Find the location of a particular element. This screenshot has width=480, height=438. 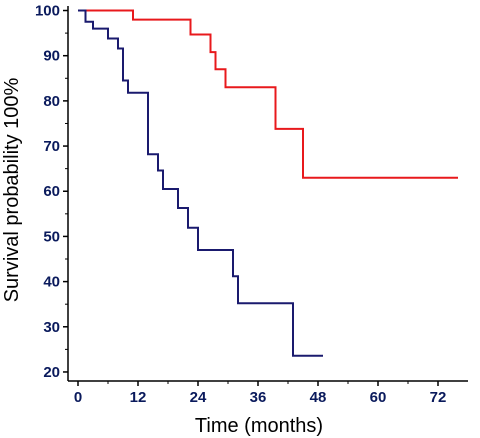

y-tick-label: 80 is located at coordinates (51, 101).